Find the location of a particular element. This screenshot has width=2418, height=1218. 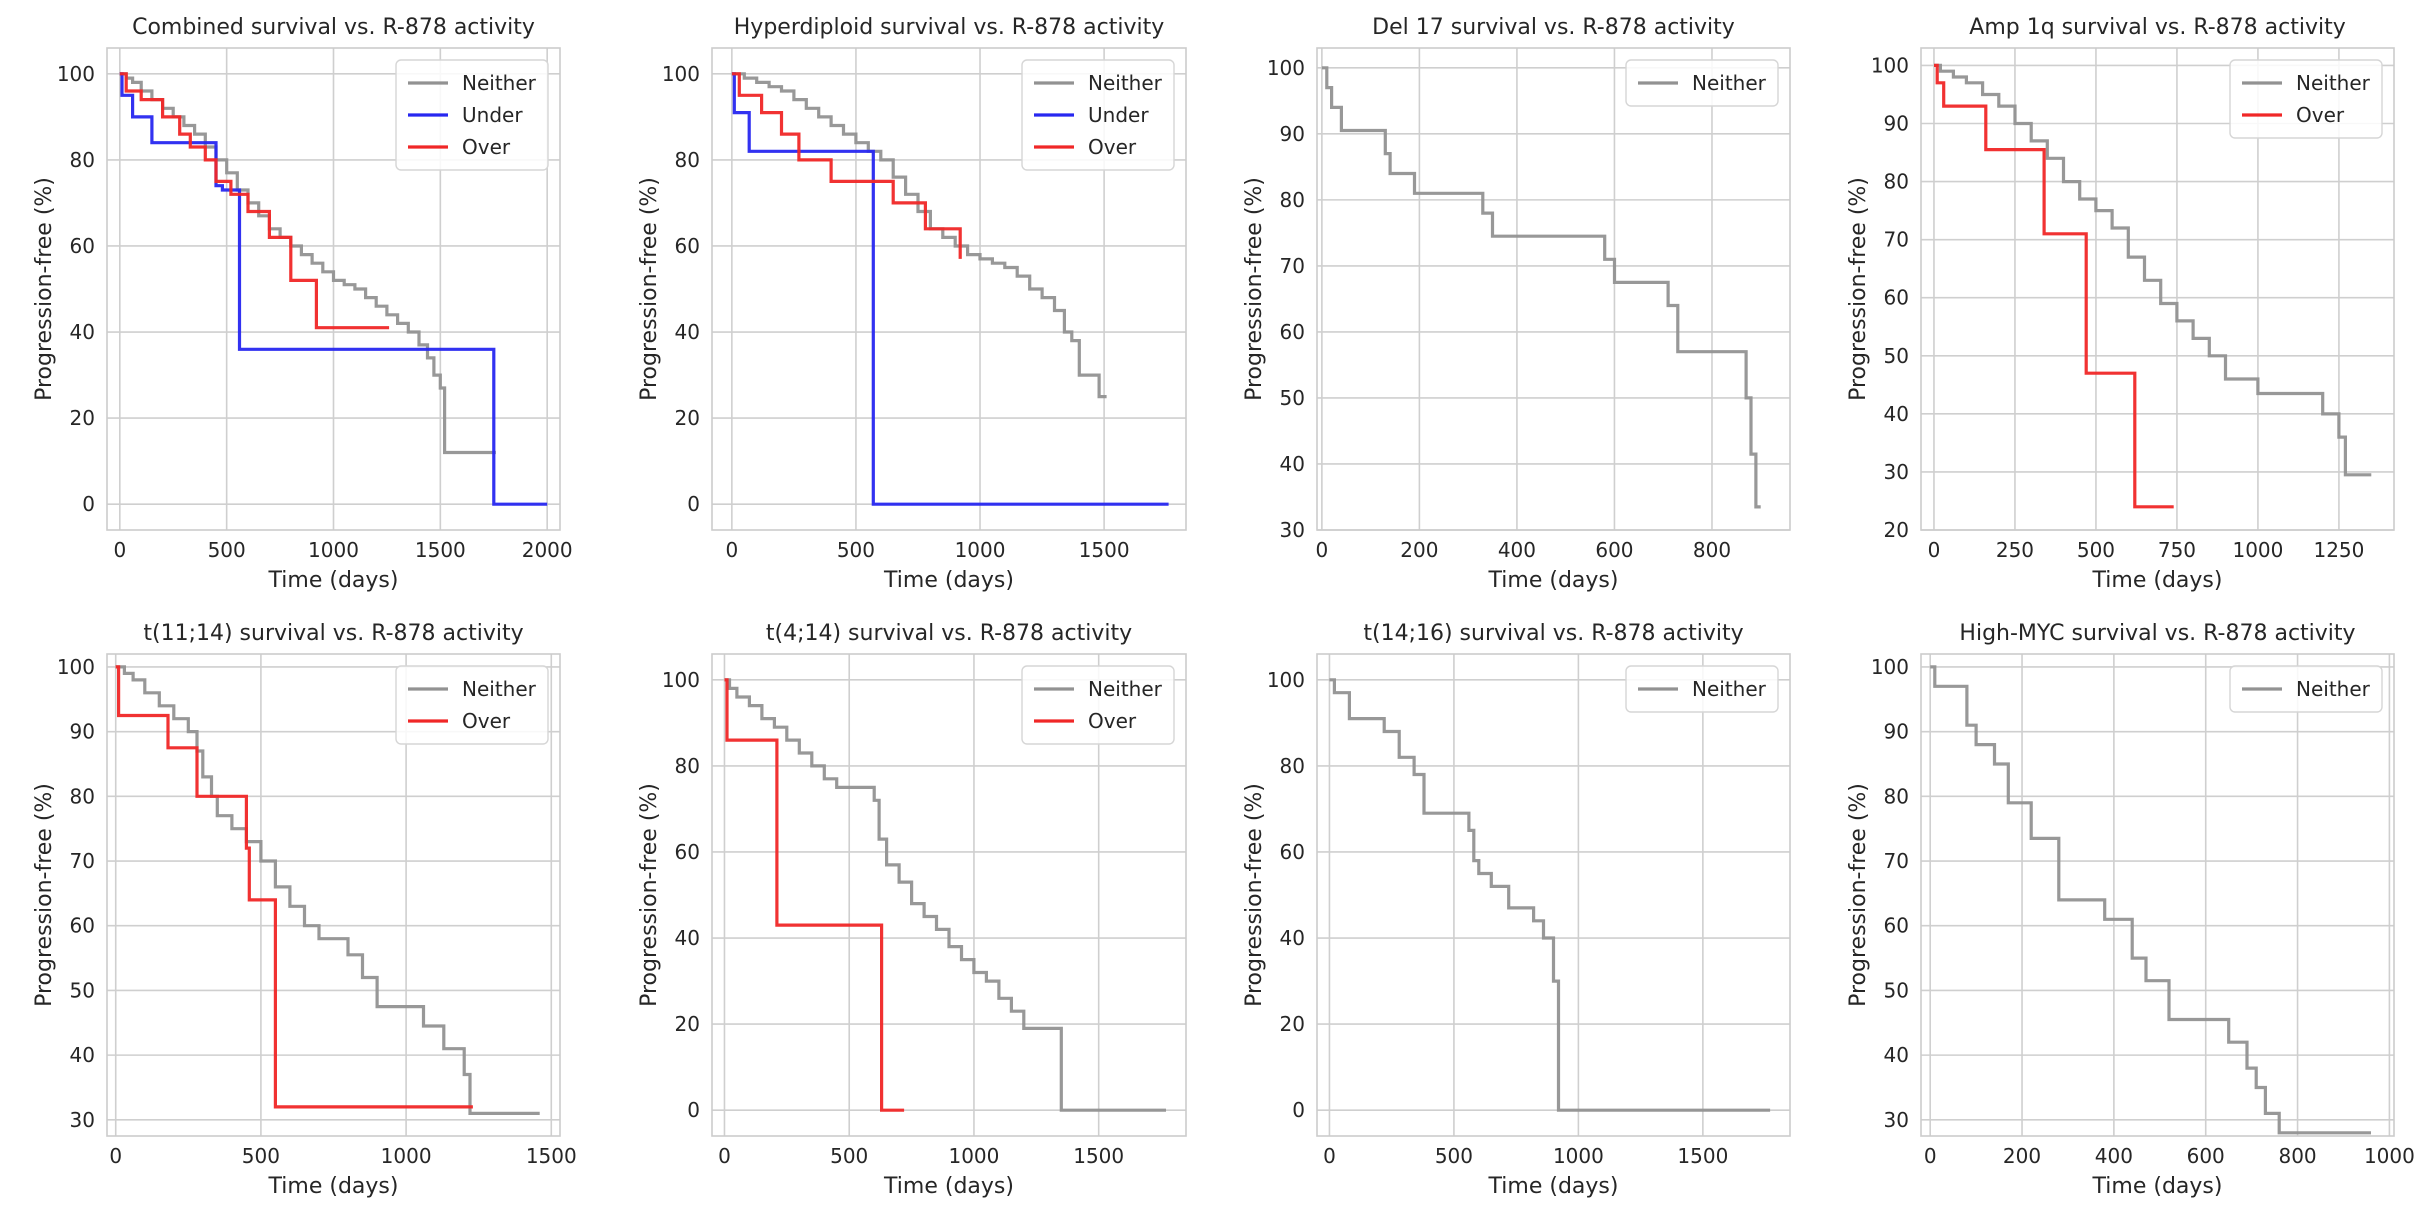

x-tick-label: 800 is located at coordinates (2297, 1156).